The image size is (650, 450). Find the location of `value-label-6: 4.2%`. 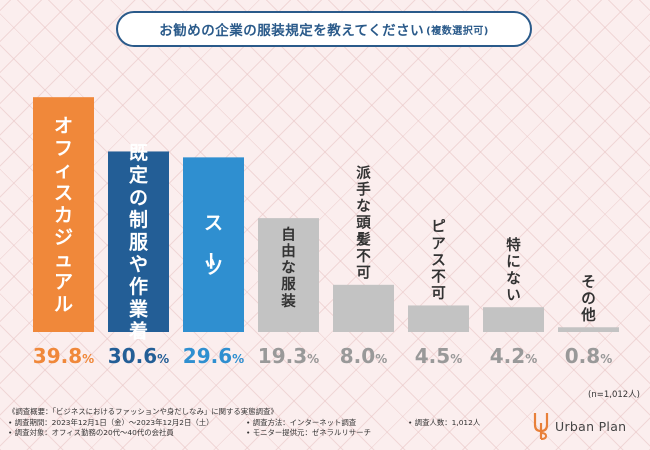

value-label-6: 4.2% is located at coordinates (513, 356).